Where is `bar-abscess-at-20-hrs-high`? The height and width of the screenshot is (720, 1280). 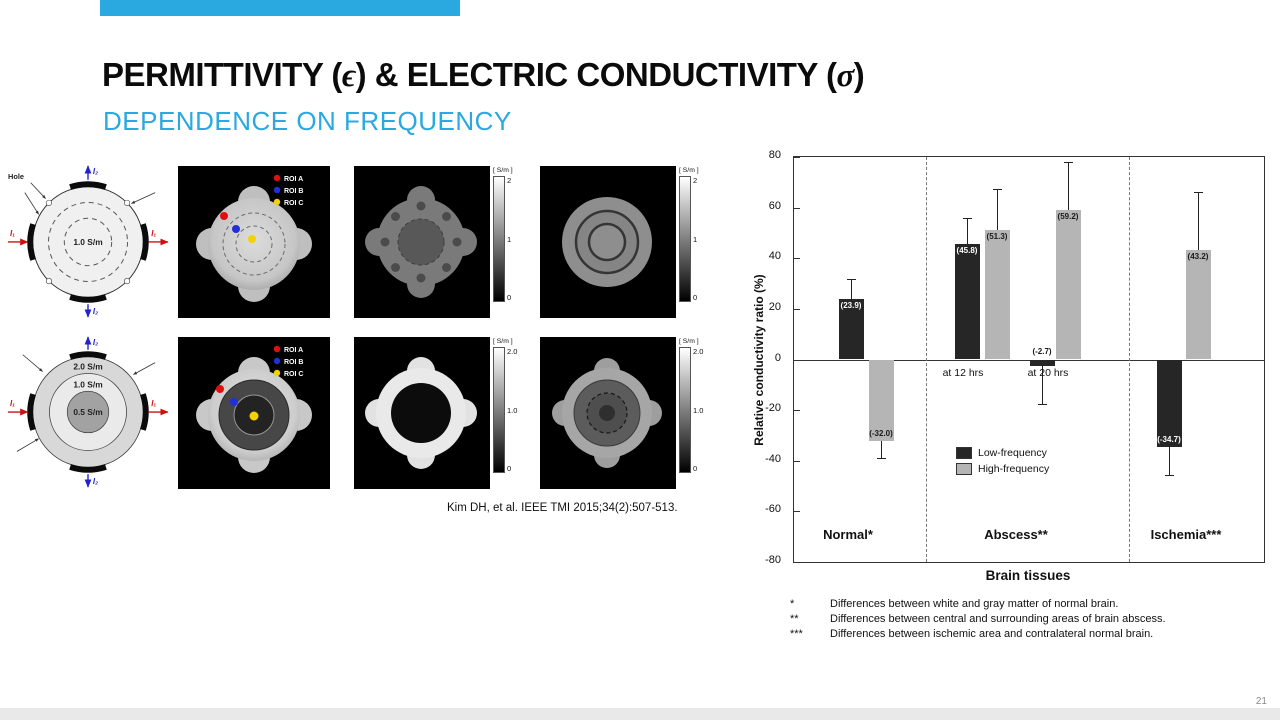 bar-abscess-at-20-hrs-high is located at coordinates (1068, 284).